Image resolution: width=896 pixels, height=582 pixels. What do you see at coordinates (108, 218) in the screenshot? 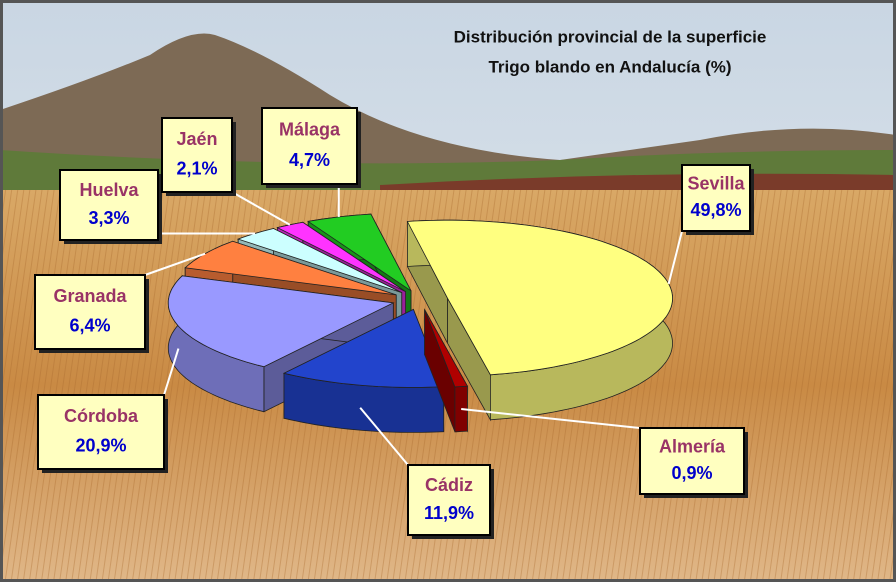
I see `label-value: 3,3%` at bounding box center [108, 218].